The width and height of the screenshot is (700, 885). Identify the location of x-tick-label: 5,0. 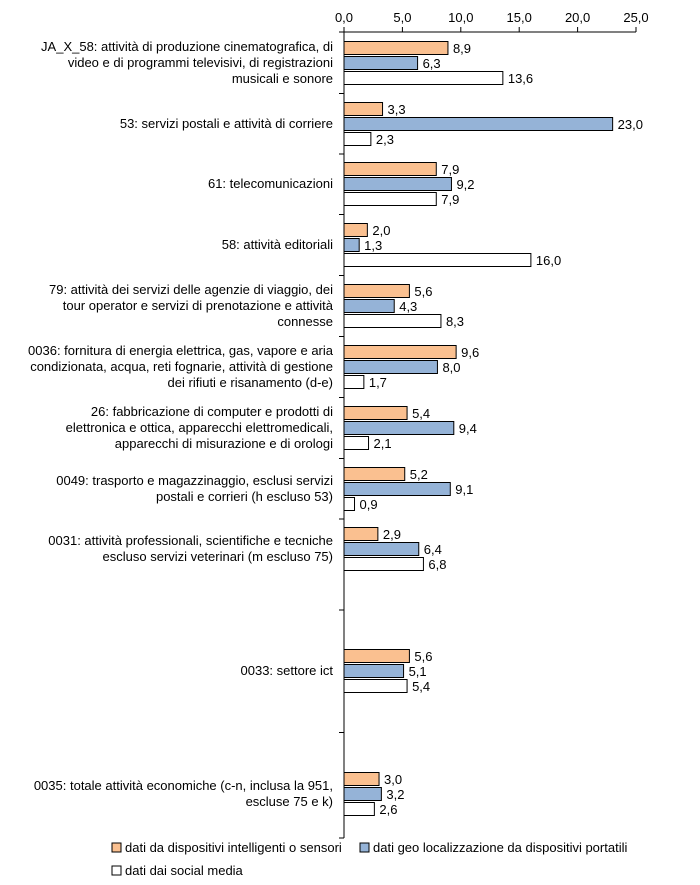
(402, 17).